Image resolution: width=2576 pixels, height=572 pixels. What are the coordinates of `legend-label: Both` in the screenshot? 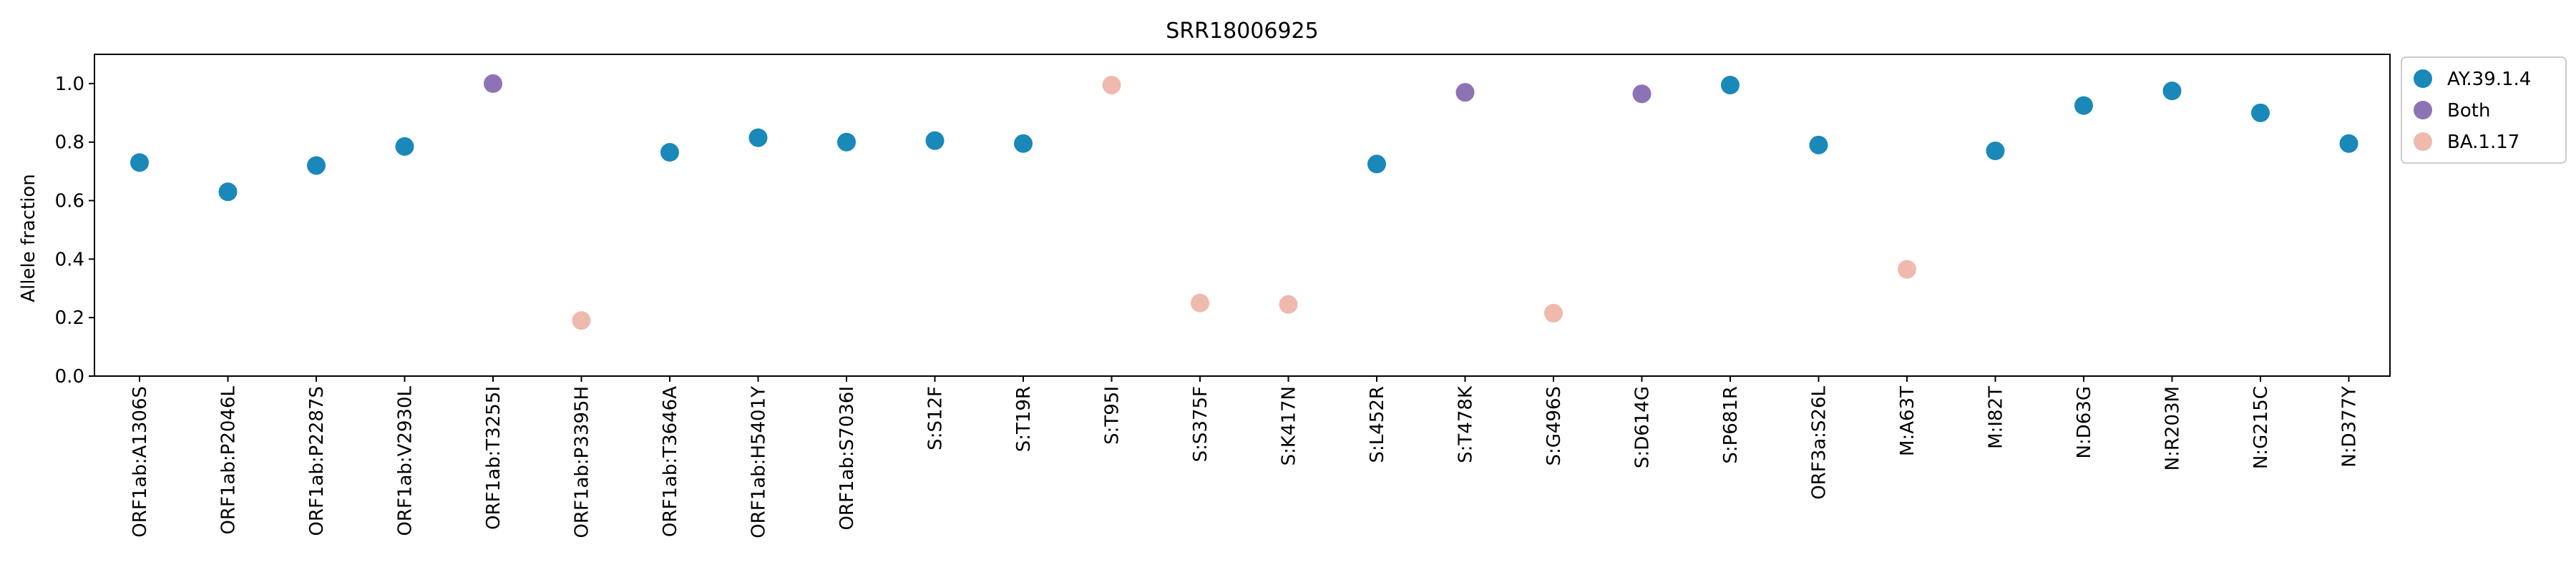 It's located at (2468, 111).